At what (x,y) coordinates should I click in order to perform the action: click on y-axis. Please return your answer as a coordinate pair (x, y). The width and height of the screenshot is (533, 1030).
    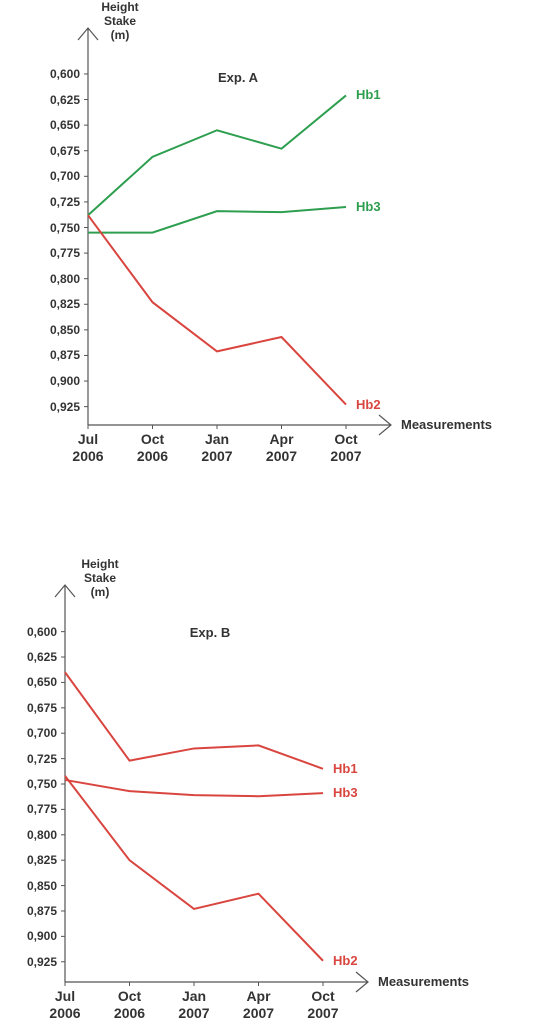
    Looking at the image, I should click on (88, 226).